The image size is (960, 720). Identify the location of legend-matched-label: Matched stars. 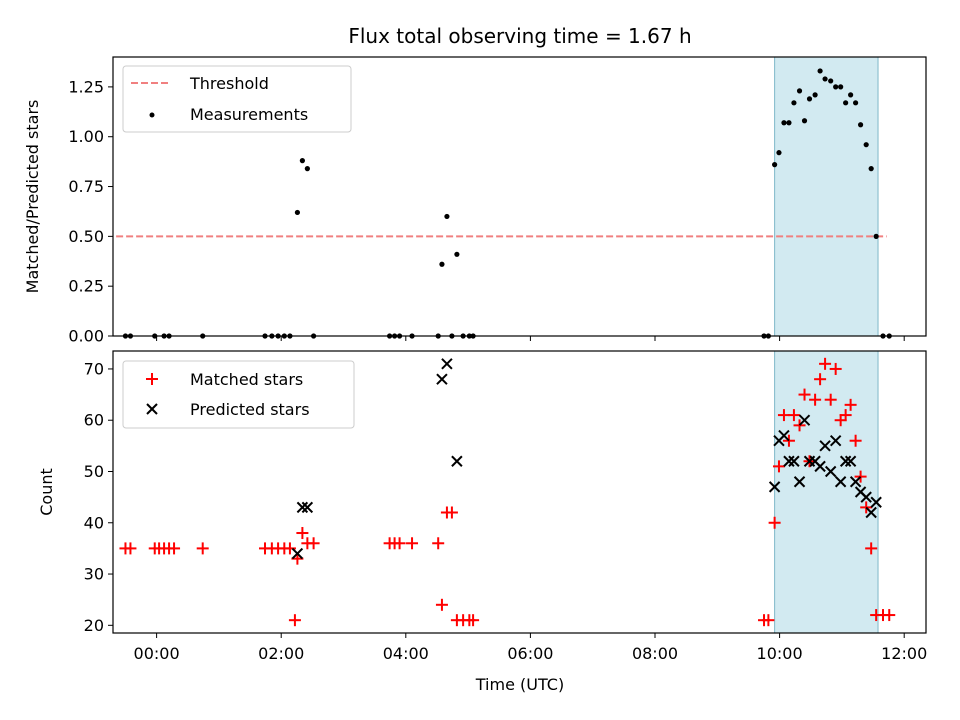
(246, 379).